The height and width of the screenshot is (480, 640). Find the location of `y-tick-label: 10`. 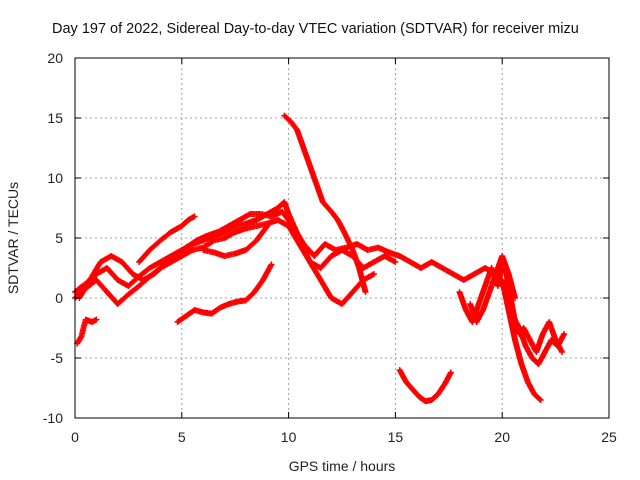

y-tick-label: 10 is located at coordinates (55, 178).